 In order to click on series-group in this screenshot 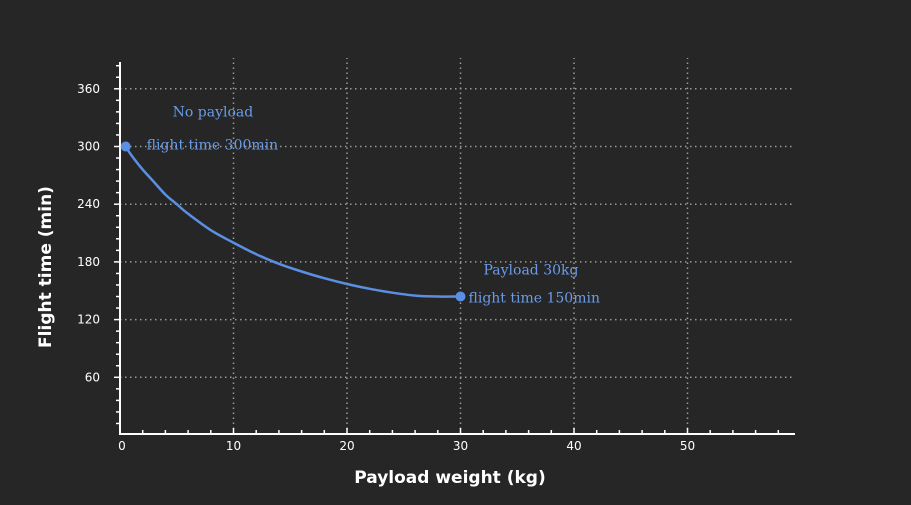, I will do `click(292, 221)`.